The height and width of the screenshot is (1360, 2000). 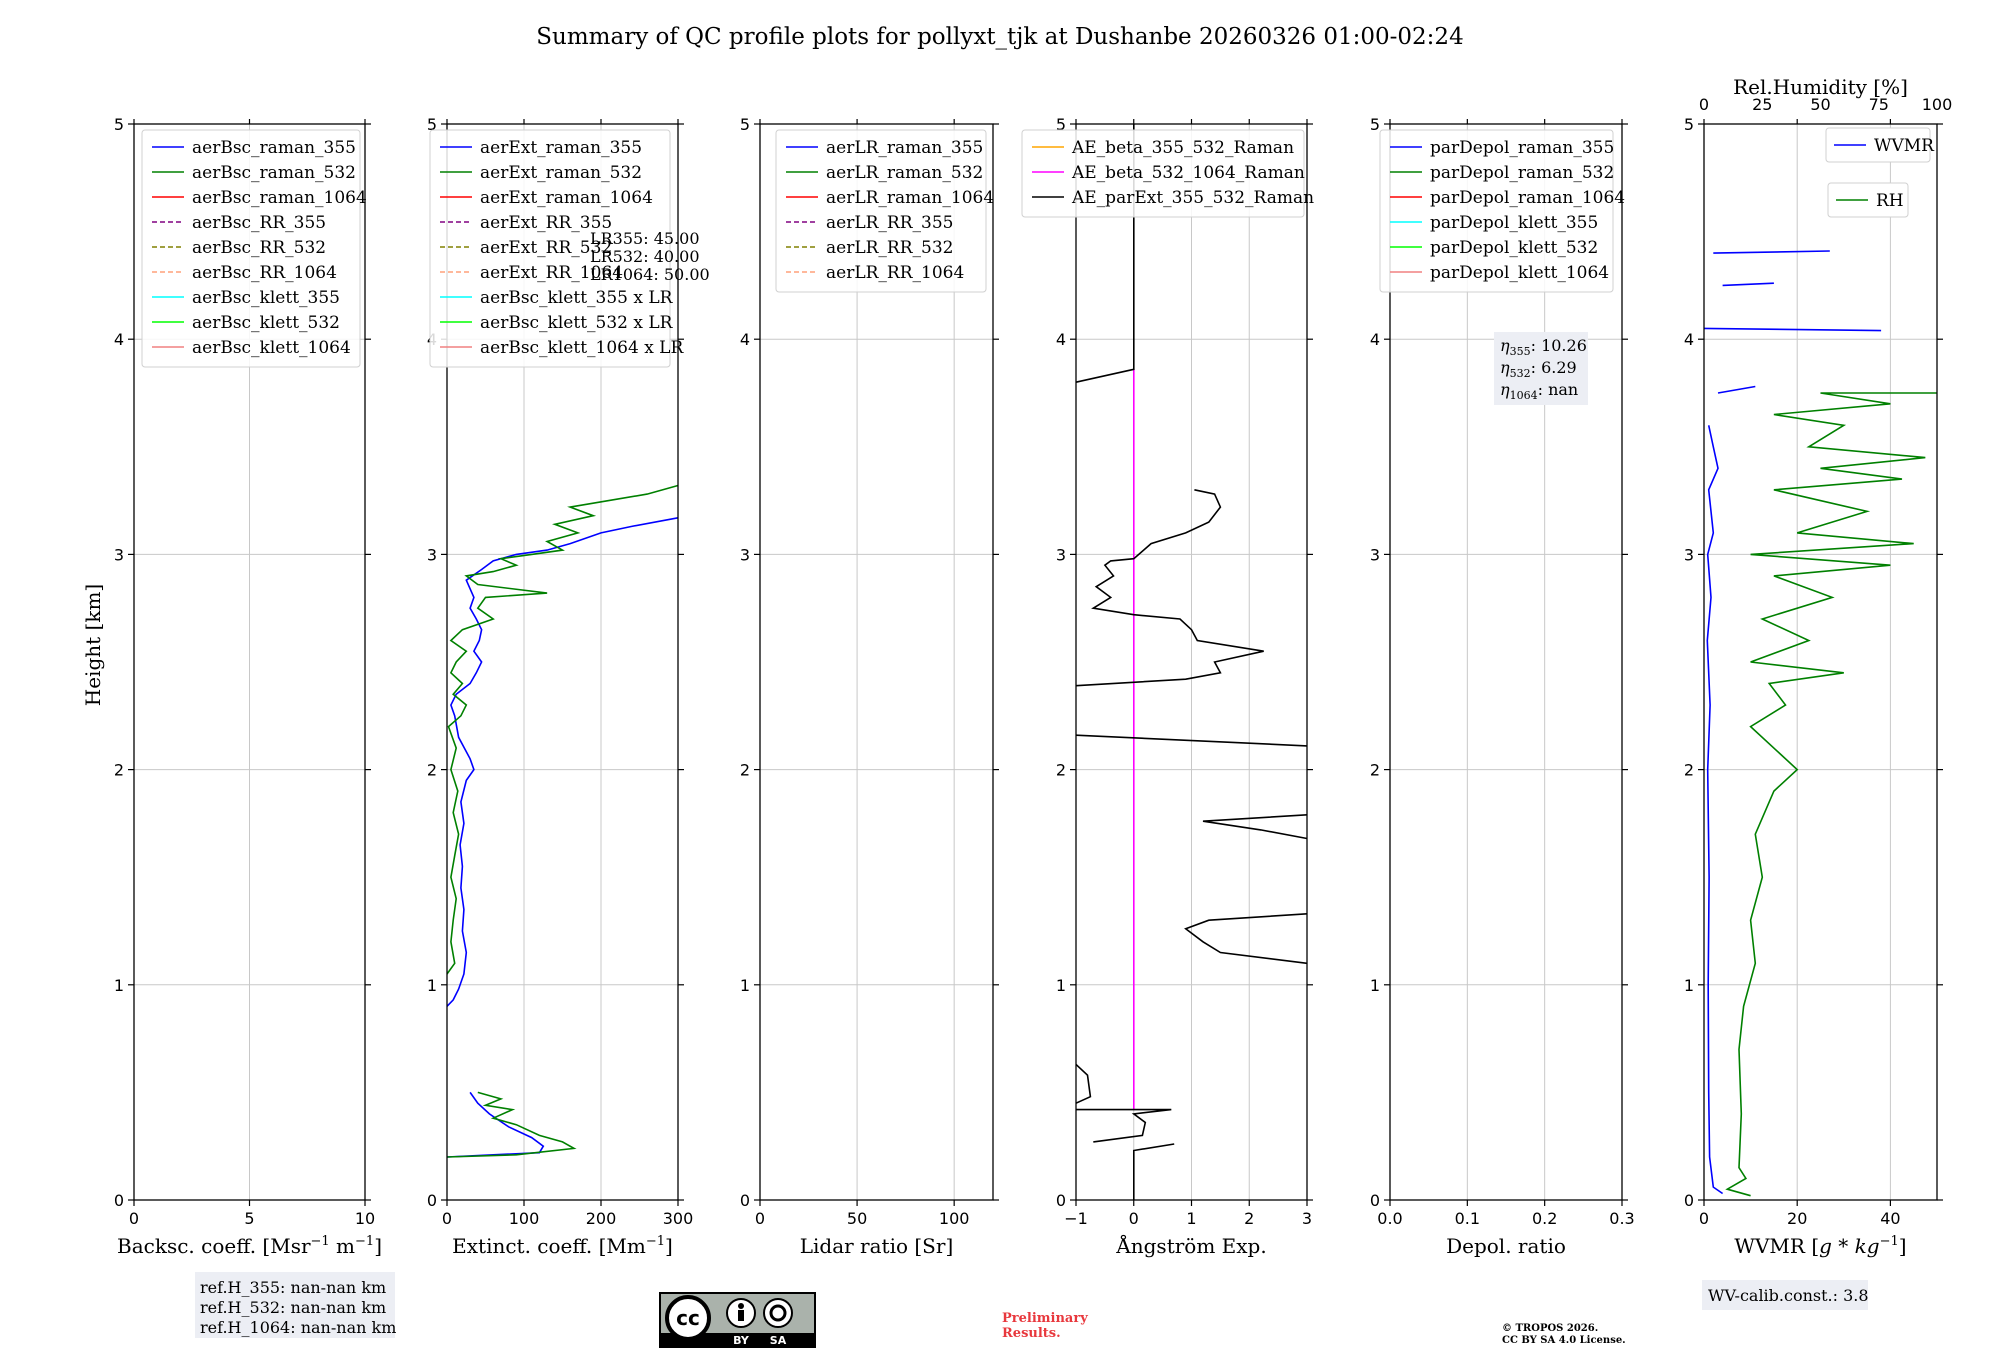 I want to click on series-AE_parExt_355_532_Raman_i, so click(x=1154, y=1171).